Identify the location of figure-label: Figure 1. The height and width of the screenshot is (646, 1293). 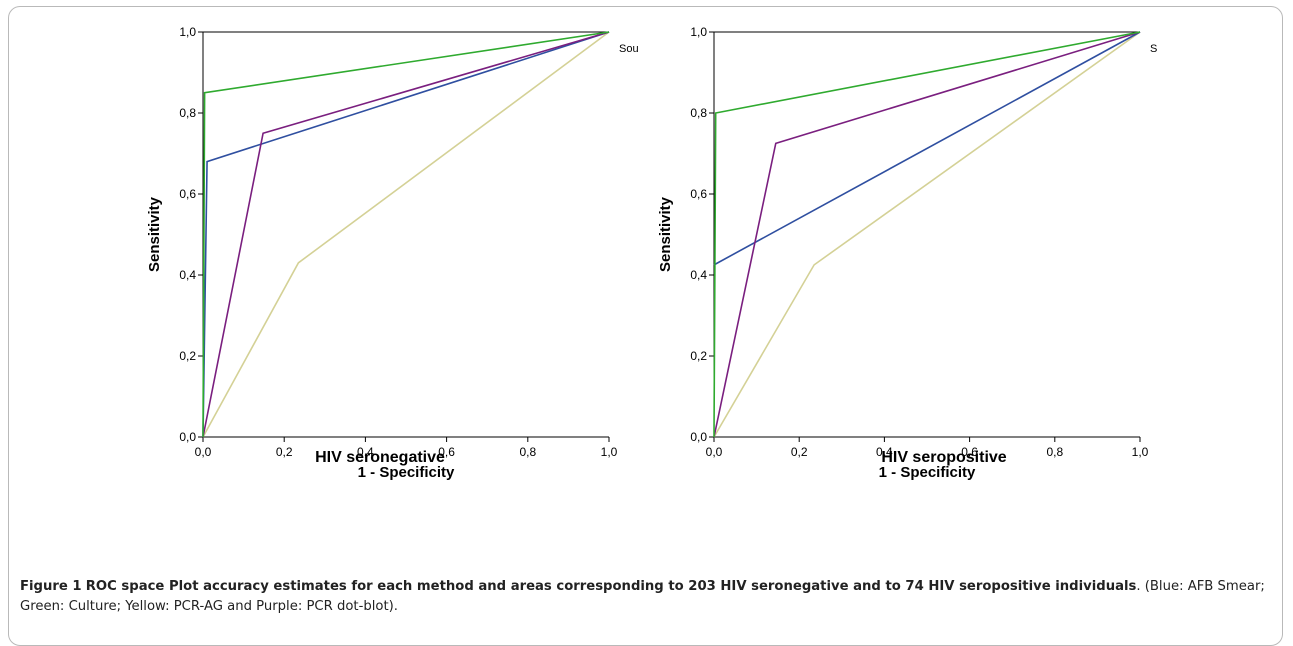
(51, 586).